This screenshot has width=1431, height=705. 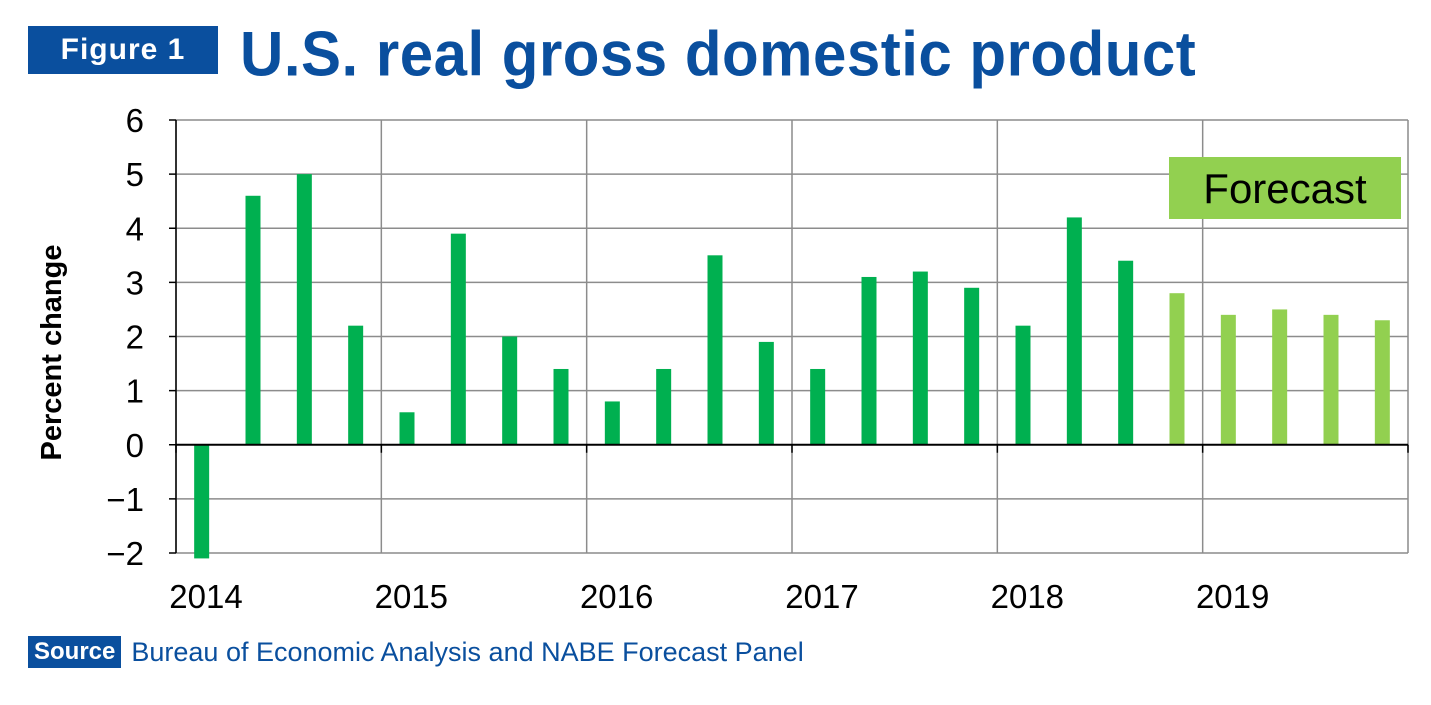 What do you see at coordinates (1027, 596) in the screenshot?
I see `x-year-label: 2018` at bounding box center [1027, 596].